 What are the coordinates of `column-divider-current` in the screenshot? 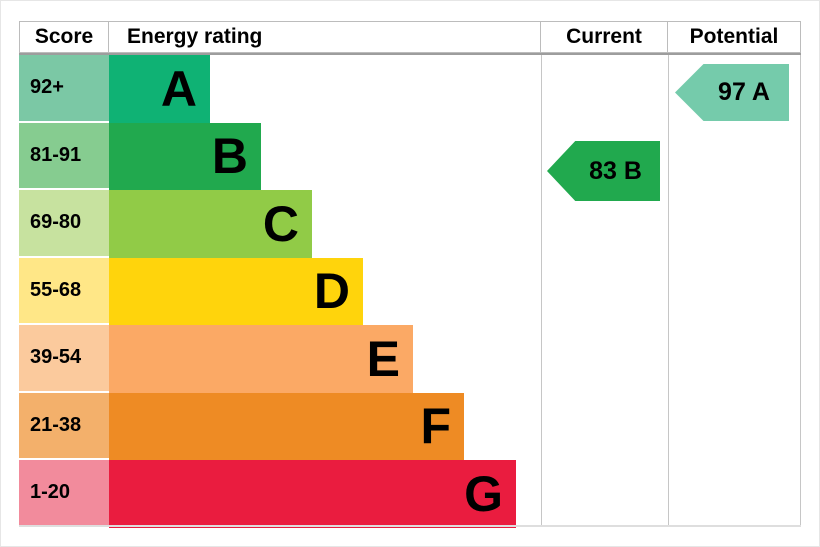 It's located at (541, 290).